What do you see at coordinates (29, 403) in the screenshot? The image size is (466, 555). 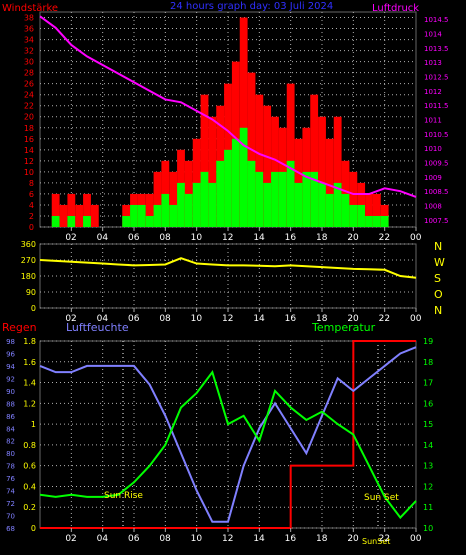 I see `rain-tick-label: 1.2` at bounding box center [29, 403].